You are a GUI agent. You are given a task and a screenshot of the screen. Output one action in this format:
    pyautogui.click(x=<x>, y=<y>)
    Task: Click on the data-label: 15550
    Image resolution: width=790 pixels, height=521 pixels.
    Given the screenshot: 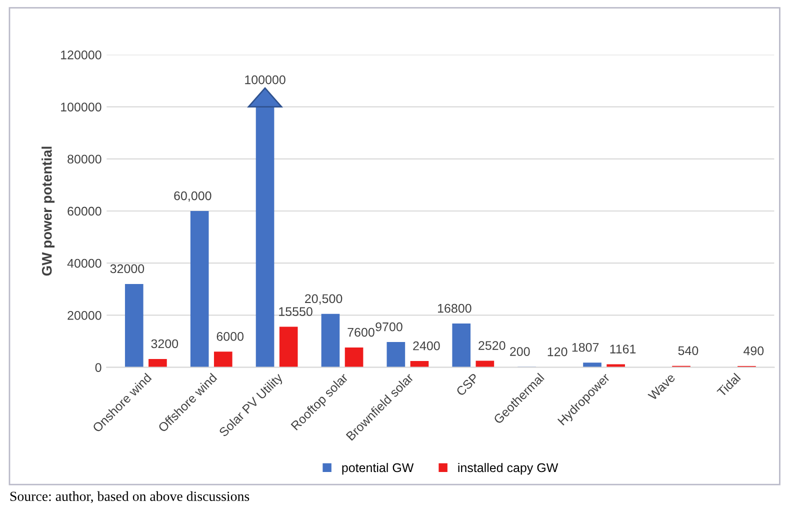 What is the action you would take?
    pyautogui.click(x=295, y=311)
    